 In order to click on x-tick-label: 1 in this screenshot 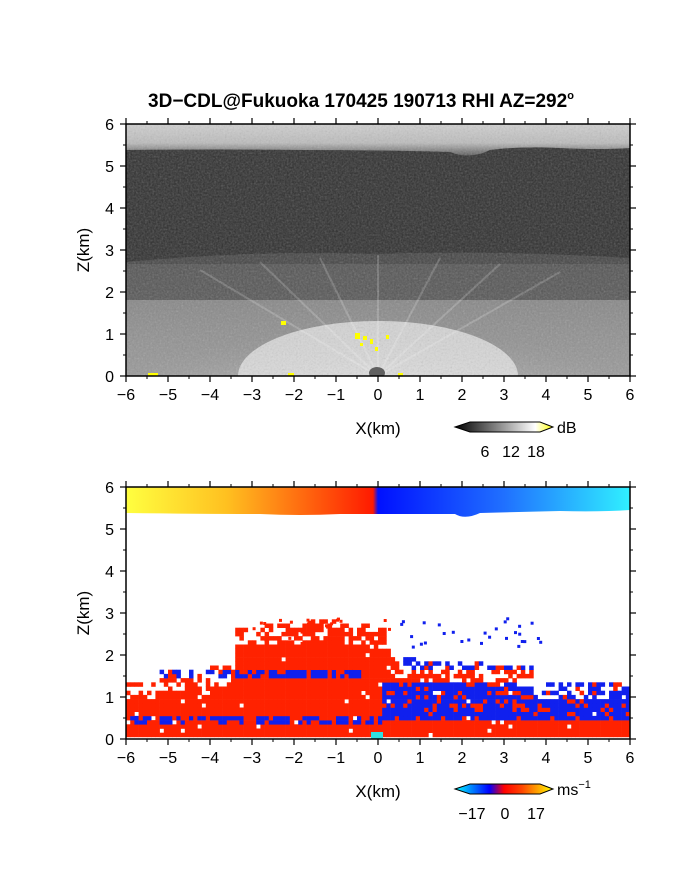, I will do `click(420, 758)`.